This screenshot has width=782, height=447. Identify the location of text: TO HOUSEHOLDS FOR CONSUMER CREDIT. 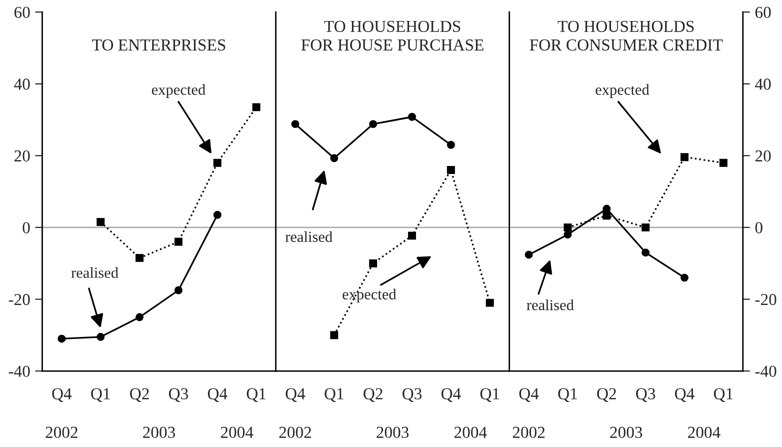
(626, 35).